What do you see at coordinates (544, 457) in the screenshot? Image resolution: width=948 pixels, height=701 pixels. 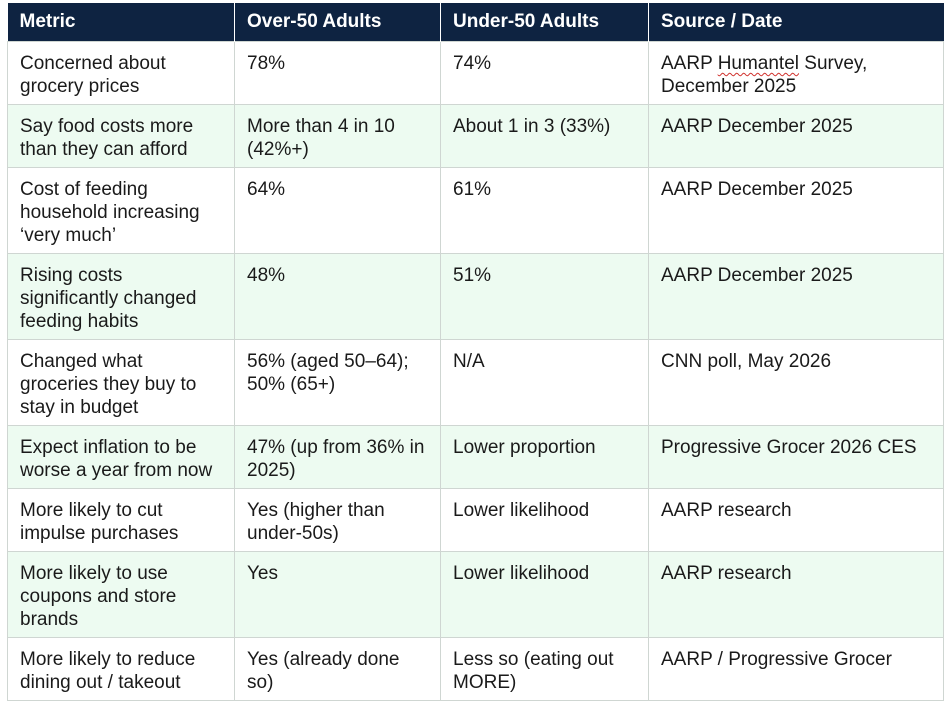 I see `cell-under-50: Lower proportion` at bounding box center [544, 457].